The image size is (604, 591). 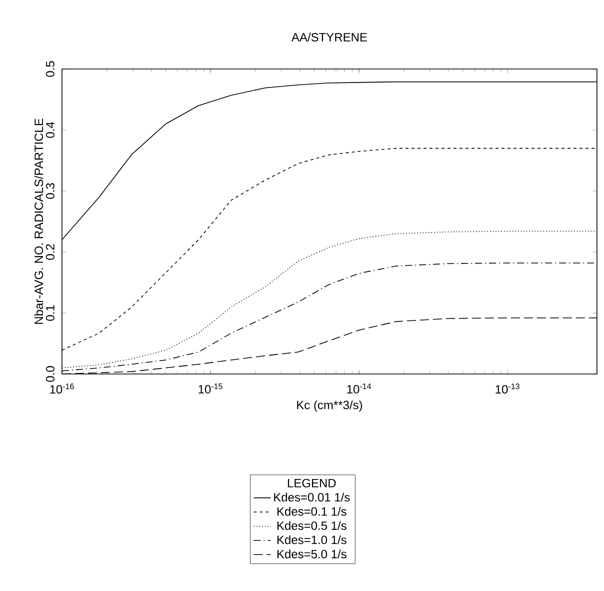 I want to click on y-tick-label: 0.4, so click(x=50, y=130).